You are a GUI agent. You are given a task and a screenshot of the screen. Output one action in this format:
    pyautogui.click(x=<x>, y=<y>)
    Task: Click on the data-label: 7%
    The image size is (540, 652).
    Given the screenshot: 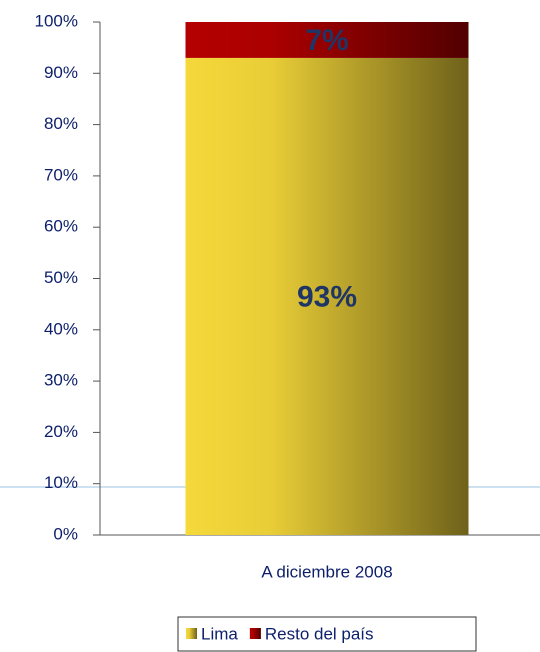 What is the action you would take?
    pyautogui.click(x=326, y=40)
    